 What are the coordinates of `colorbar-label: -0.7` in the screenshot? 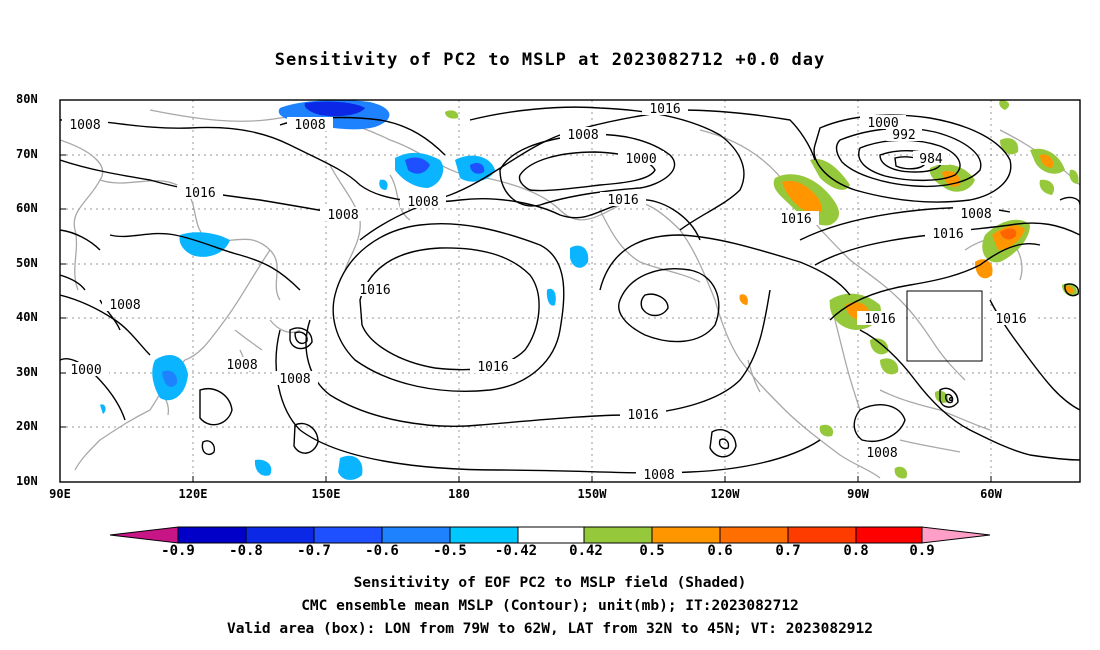 It's located at (314, 551).